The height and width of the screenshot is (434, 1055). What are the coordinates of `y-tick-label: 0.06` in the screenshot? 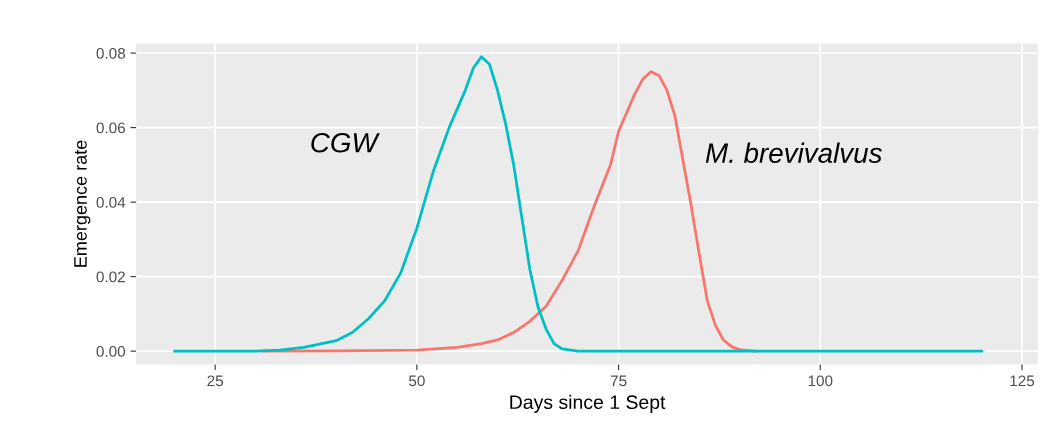 It's located at (111, 128).